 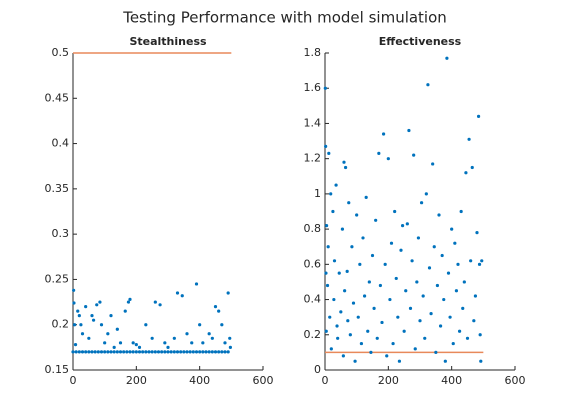 What do you see at coordinates (313, 228) in the screenshot?
I see `y-tick-label: 0.8` at bounding box center [313, 228].